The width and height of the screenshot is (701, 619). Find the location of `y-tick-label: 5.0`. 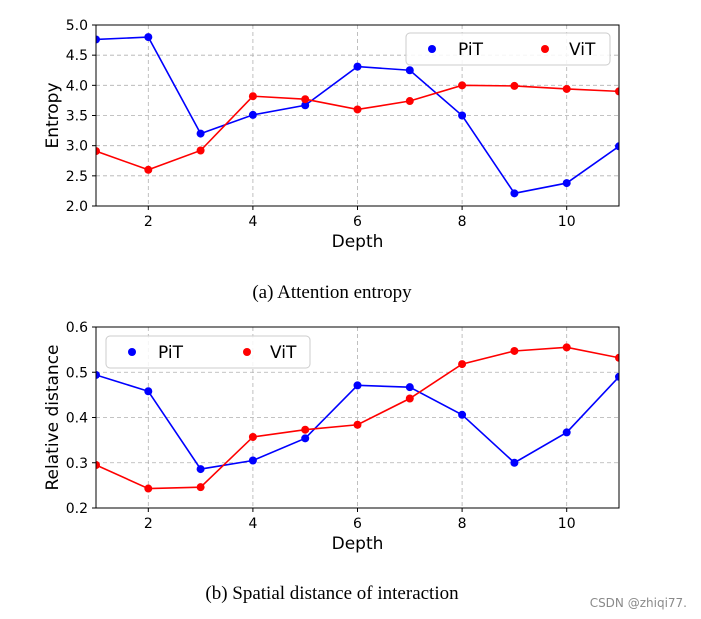

y-tick-label: 5.0 is located at coordinates (77, 26).